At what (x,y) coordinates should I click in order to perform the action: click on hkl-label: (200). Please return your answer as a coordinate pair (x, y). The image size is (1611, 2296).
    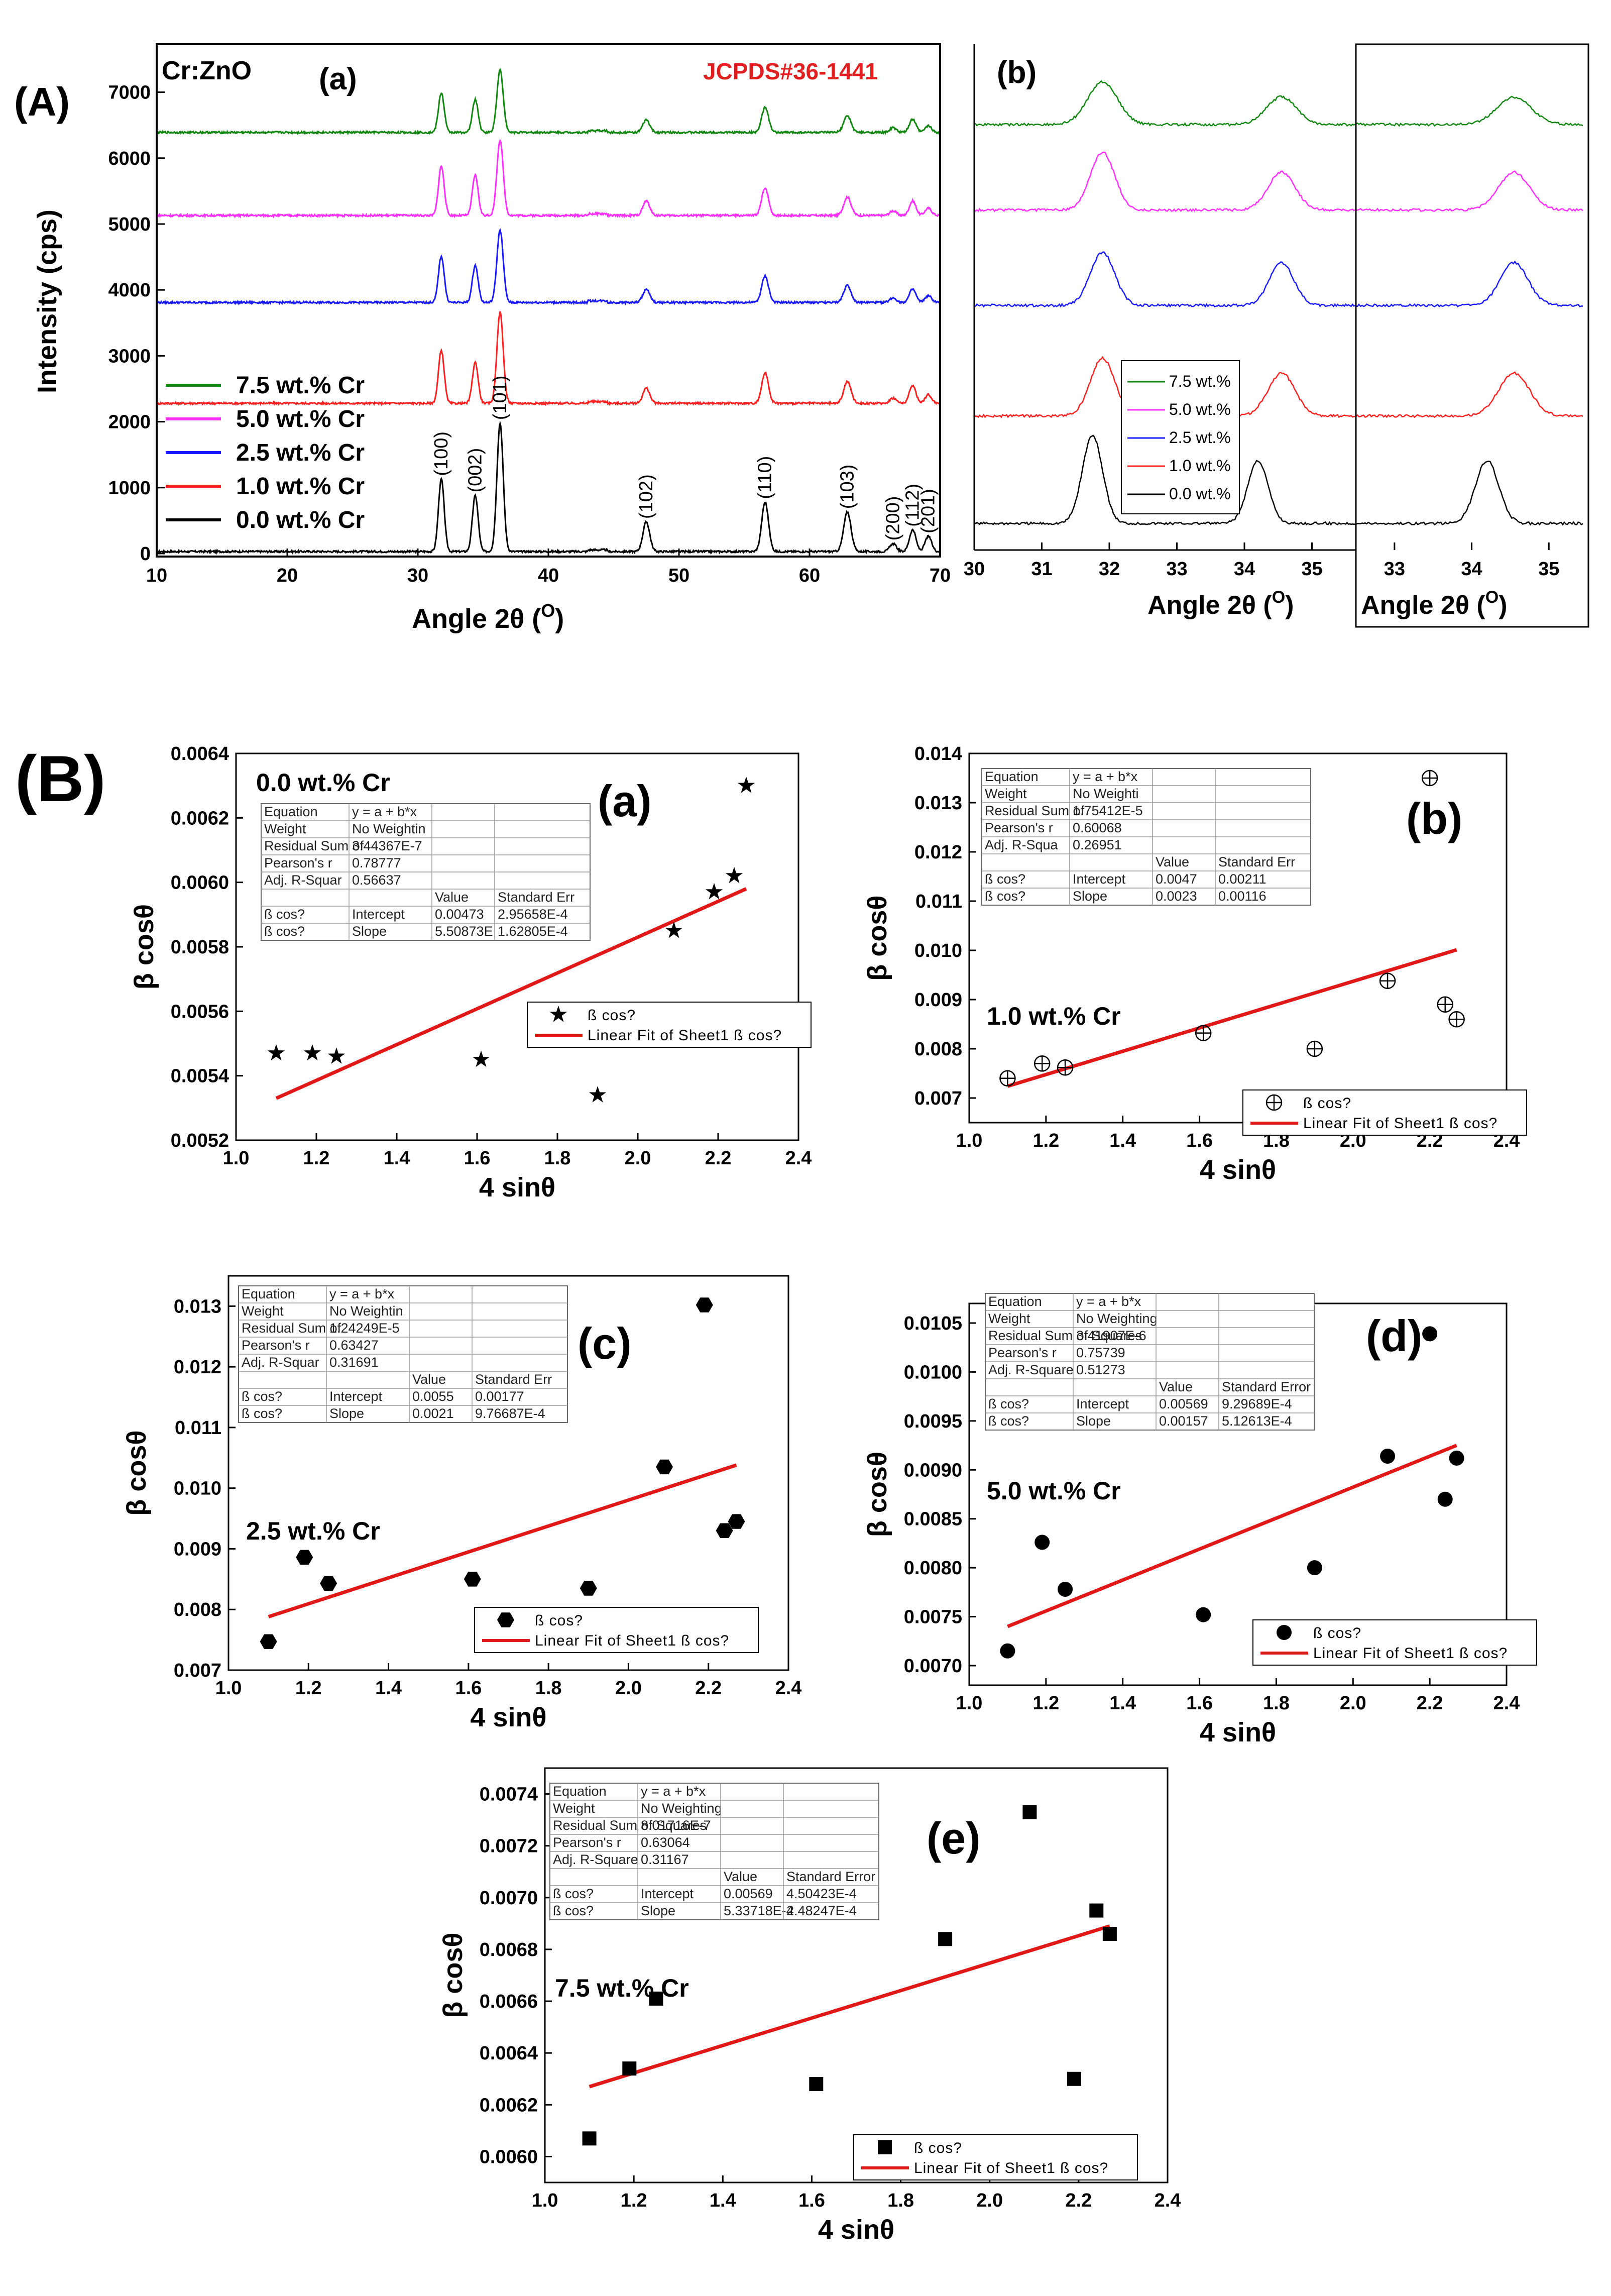
    Looking at the image, I should click on (892, 518).